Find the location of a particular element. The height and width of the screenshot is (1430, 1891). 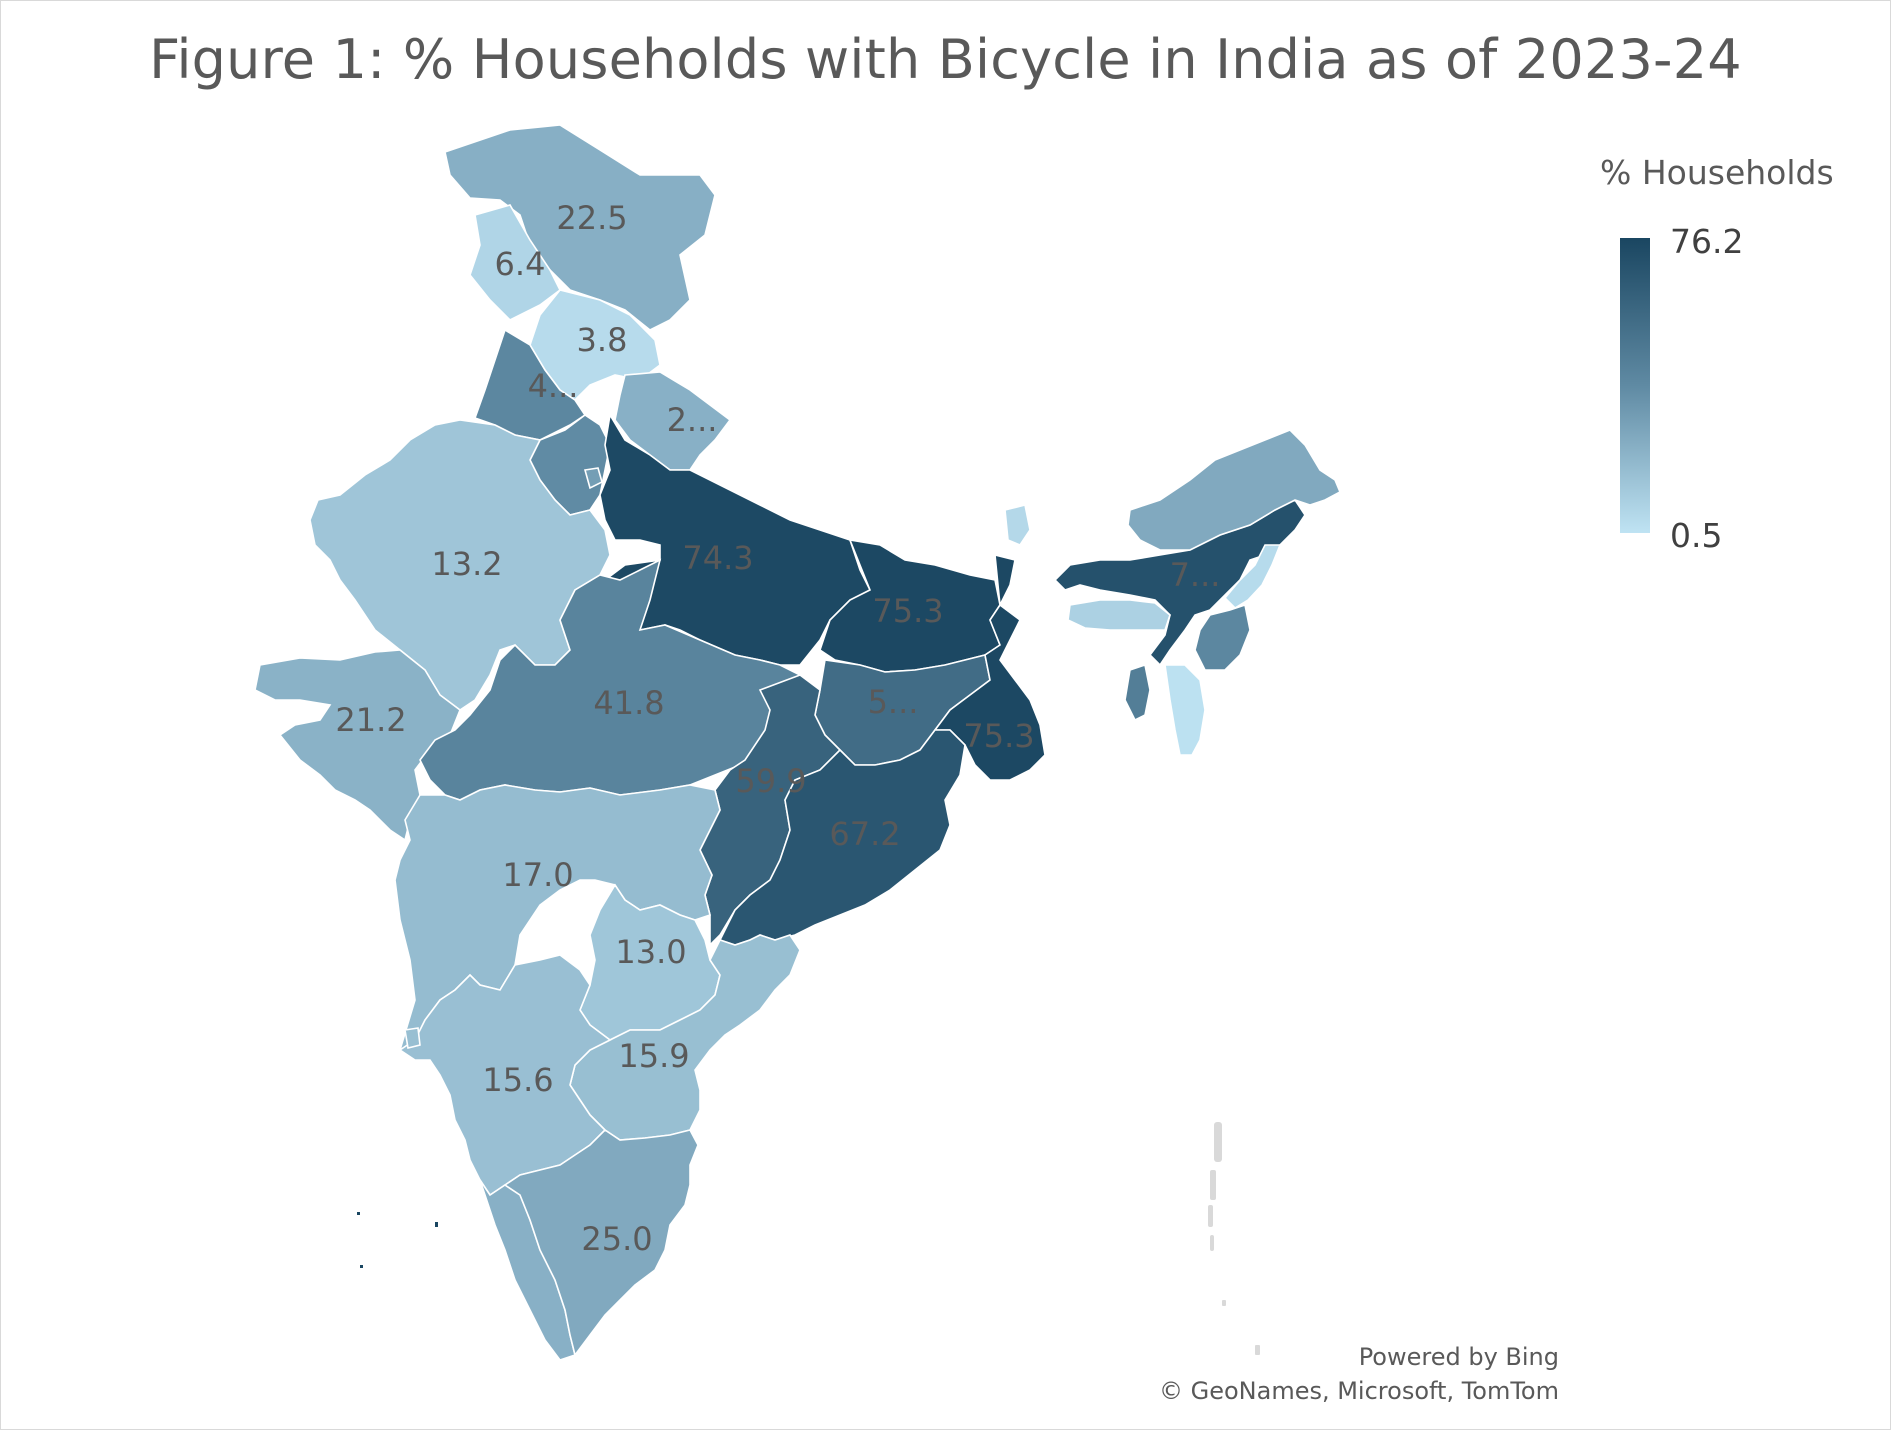

region-sikkim is located at coordinates (1017, 525).